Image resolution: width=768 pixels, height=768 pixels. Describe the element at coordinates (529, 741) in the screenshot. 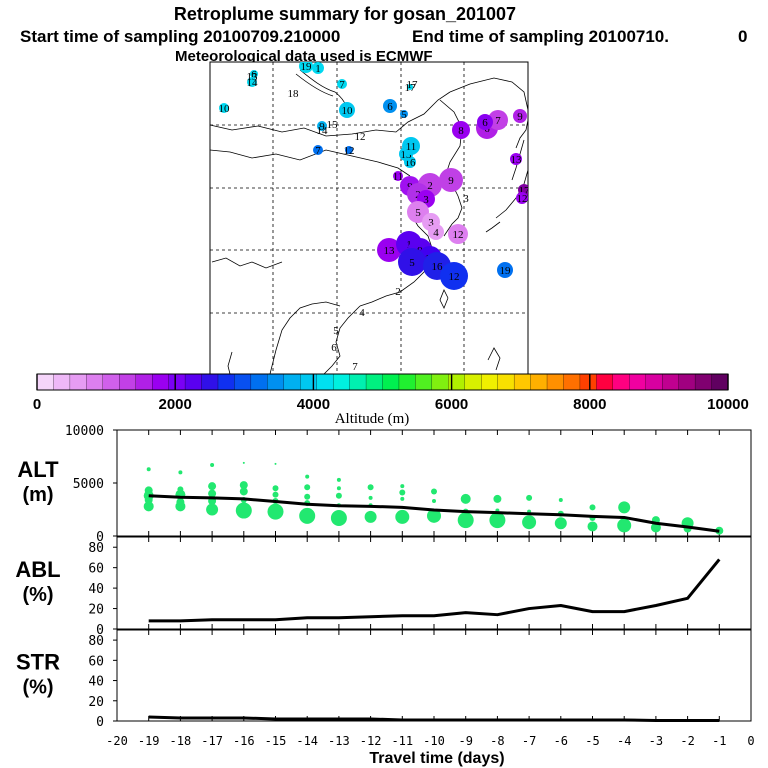

I see `x-tick-label: -7` at that location.